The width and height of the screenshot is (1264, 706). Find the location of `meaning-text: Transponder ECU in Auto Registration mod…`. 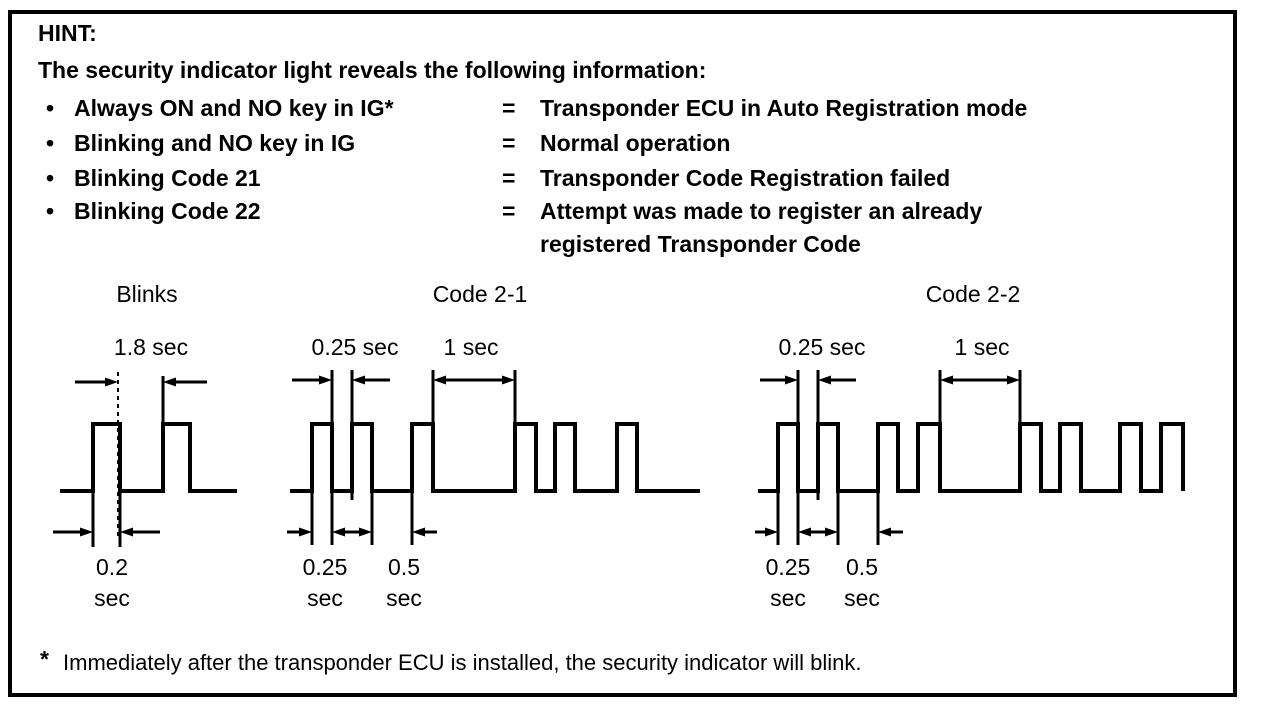

meaning-text: Transponder ECU in Auto Registration mod… is located at coordinates (784, 108).